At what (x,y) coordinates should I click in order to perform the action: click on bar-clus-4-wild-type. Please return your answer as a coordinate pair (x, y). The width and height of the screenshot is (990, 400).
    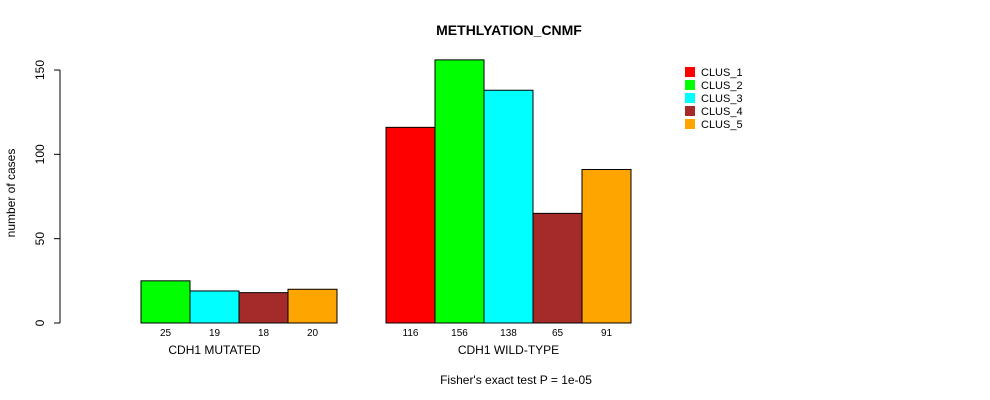
    Looking at the image, I should click on (557, 268).